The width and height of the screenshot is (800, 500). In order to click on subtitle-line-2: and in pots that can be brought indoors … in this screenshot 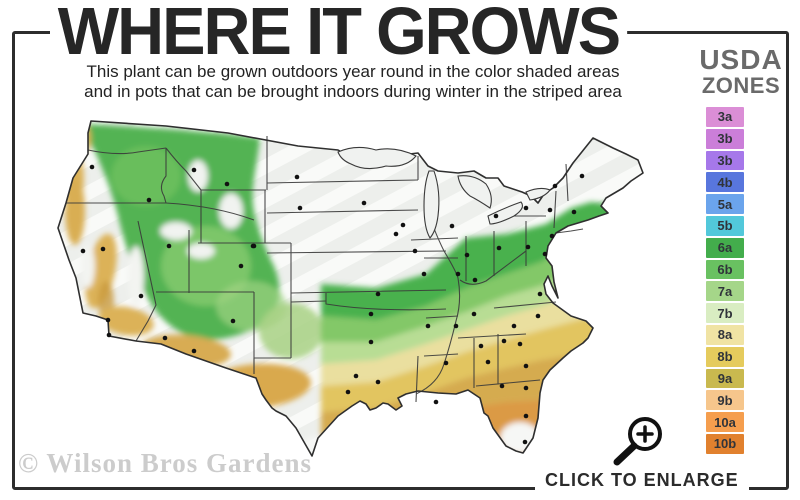, I will do `click(353, 91)`.